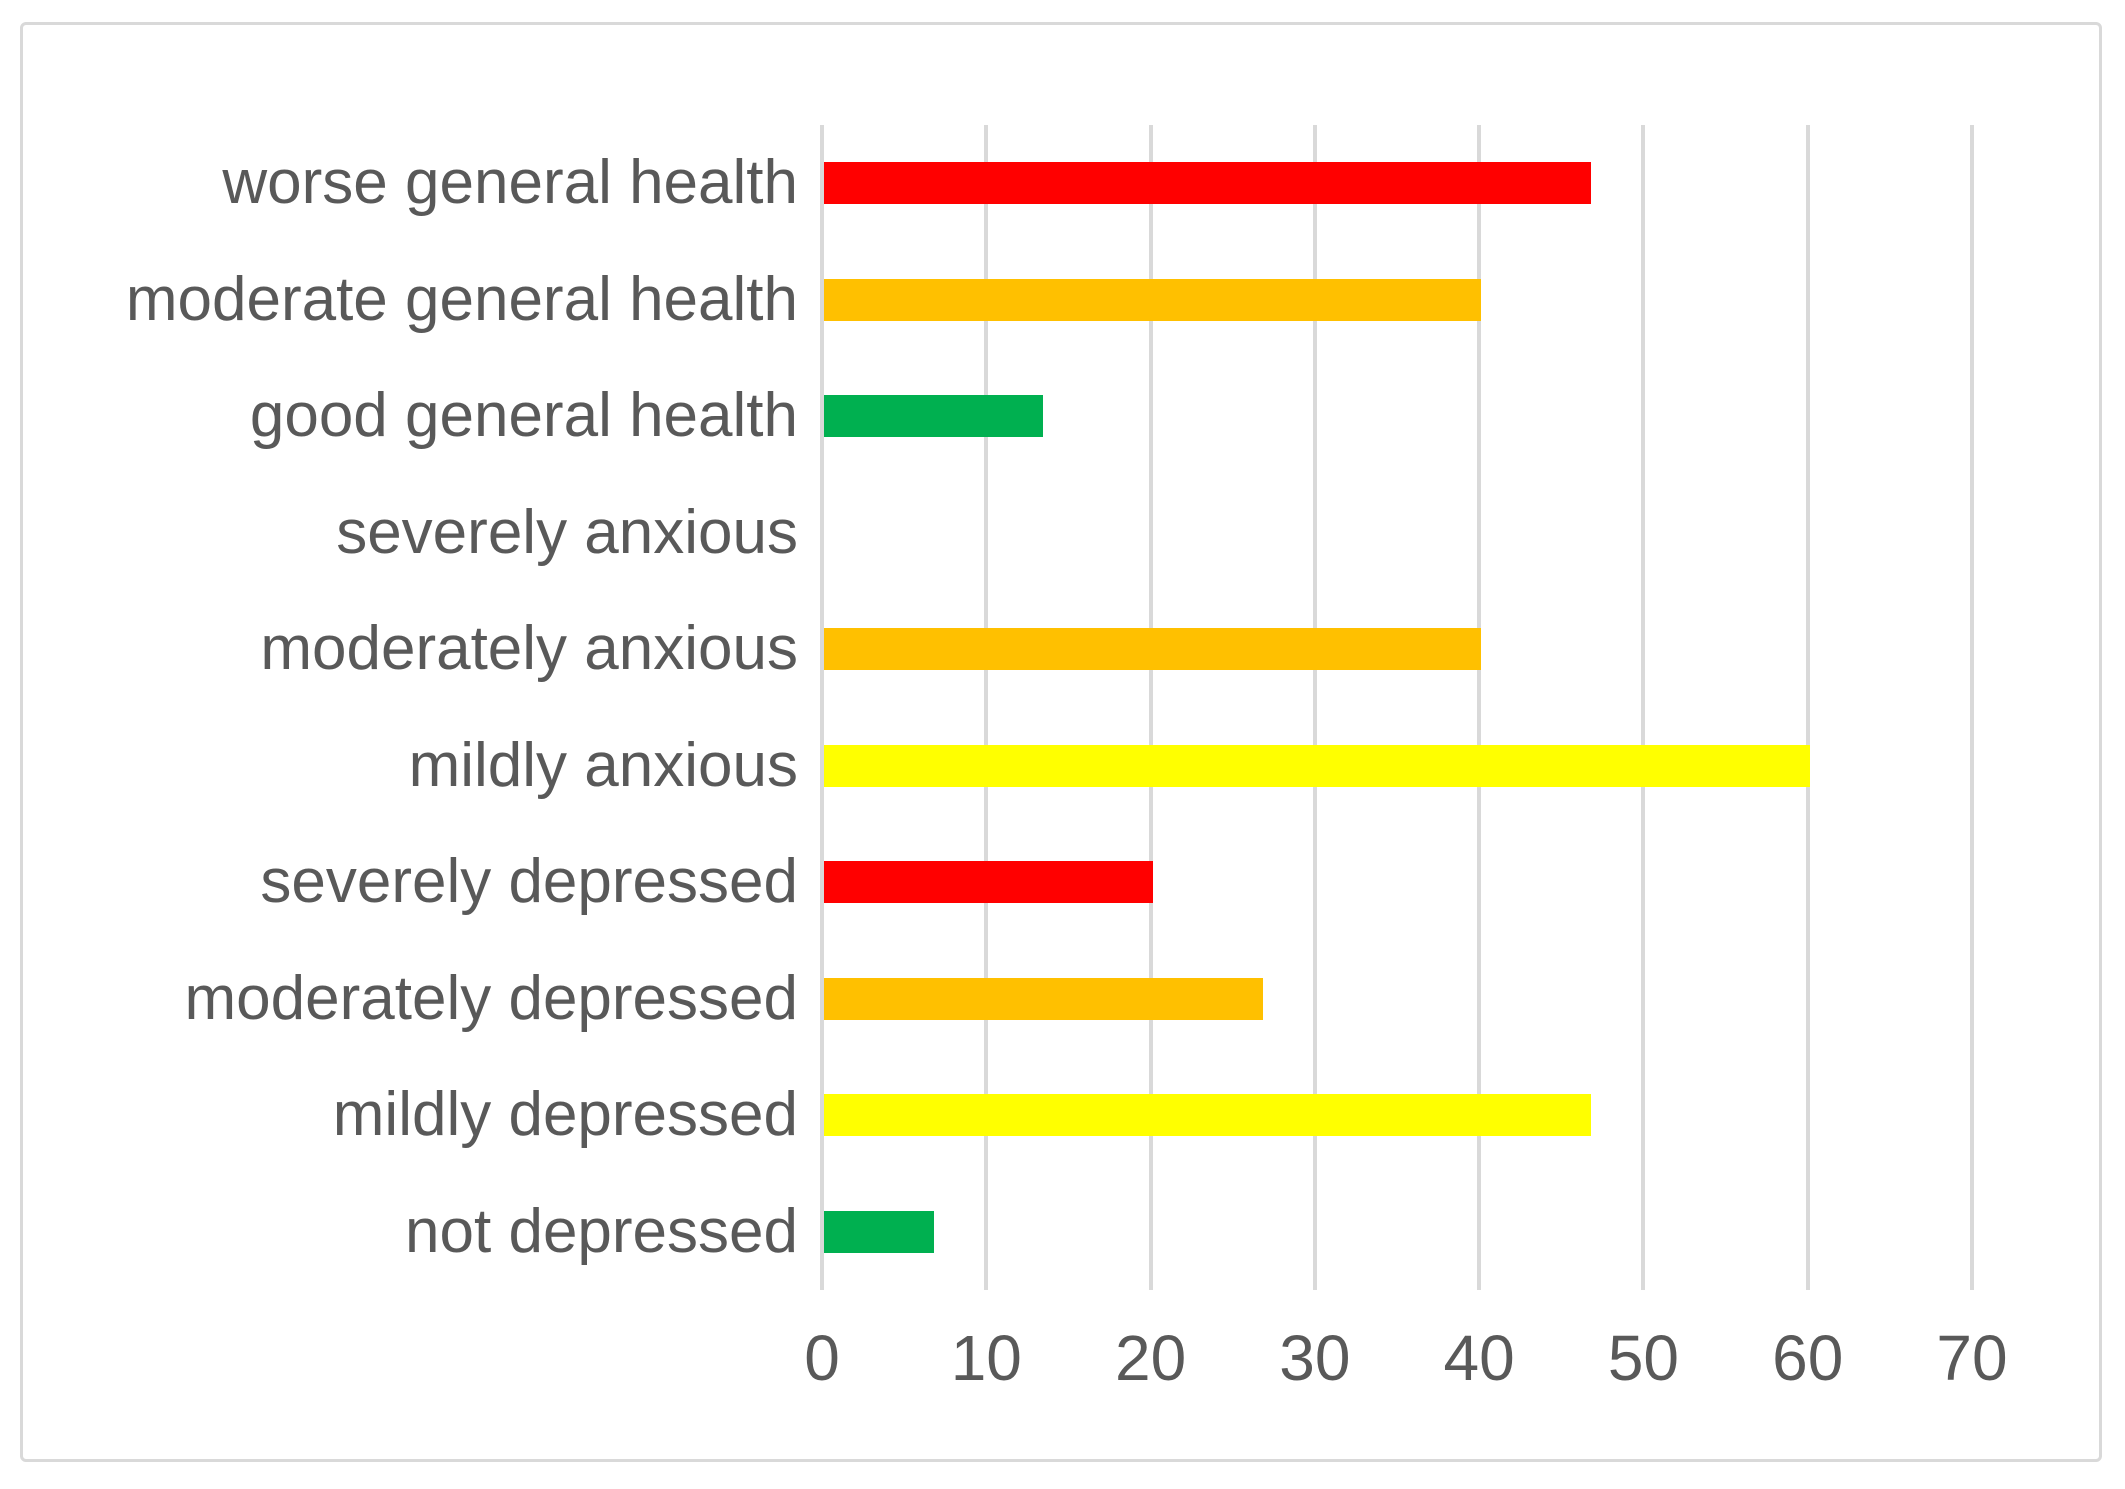 The image size is (2125, 1489). I want to click on category-label-moderately-anxious: moderately anxious, so click(529, 648).